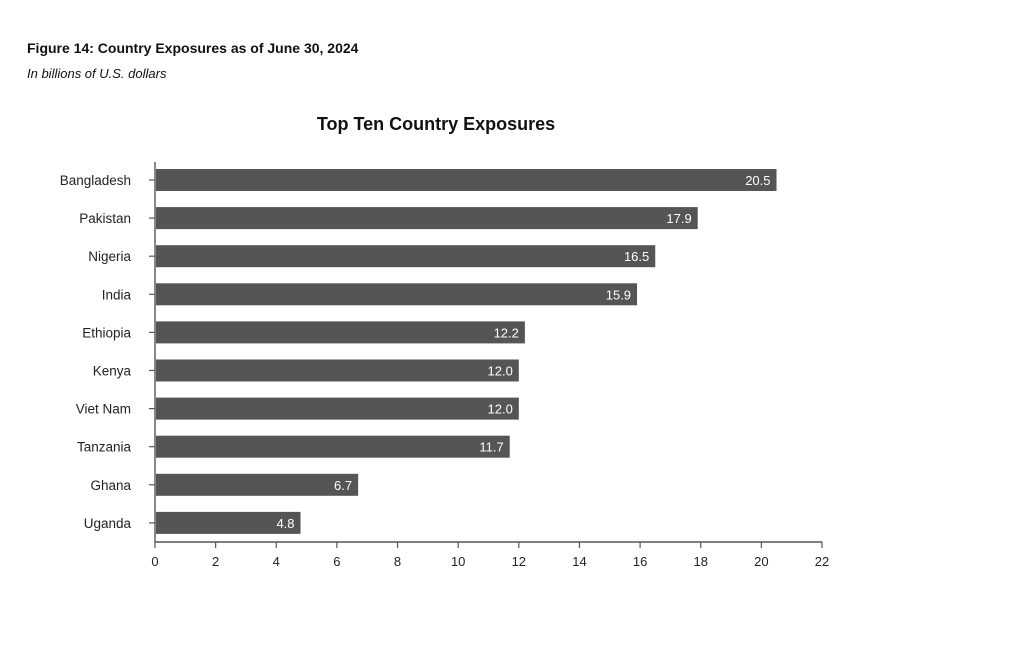 This screenshot has height=656, width=1024. Describe the element at coordinates (104, 447) in the screenshot. I see `category-label: Tanzania` at that location.